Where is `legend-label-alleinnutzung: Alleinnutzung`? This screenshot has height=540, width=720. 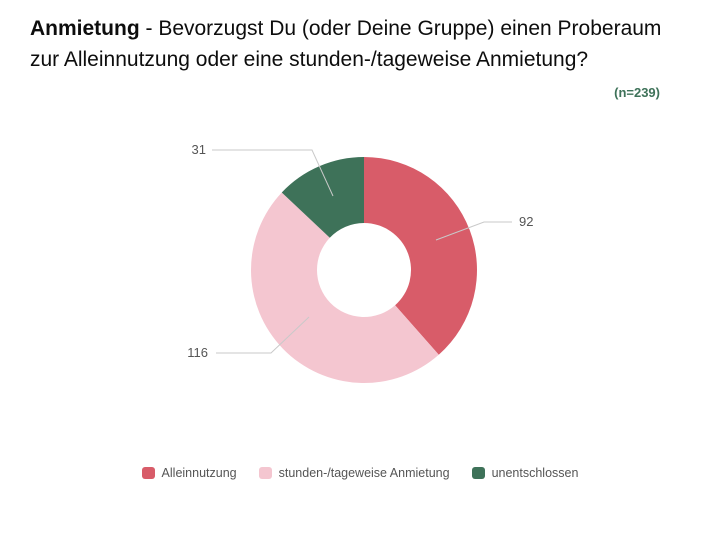
legend-label-alleinnutzung: Alleinnutzung is located at coordinates (199, 473).